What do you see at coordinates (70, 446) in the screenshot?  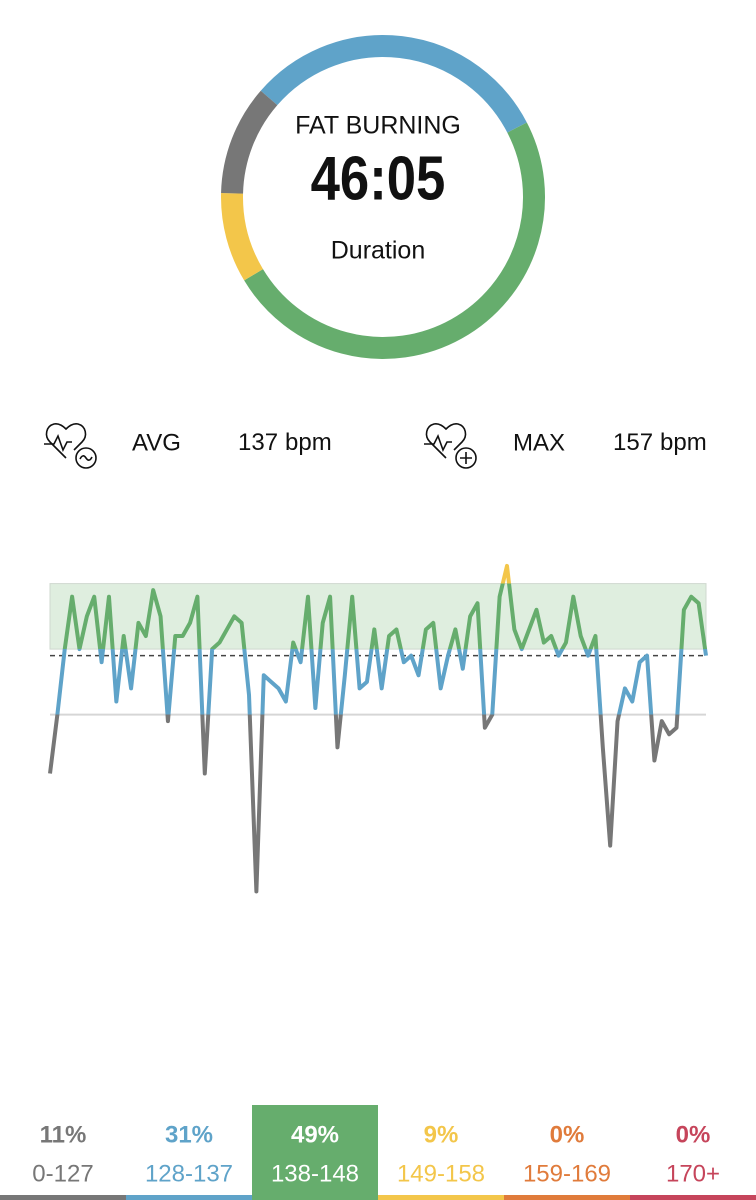 I see `avg-icon` at bounding box center [70, 446].